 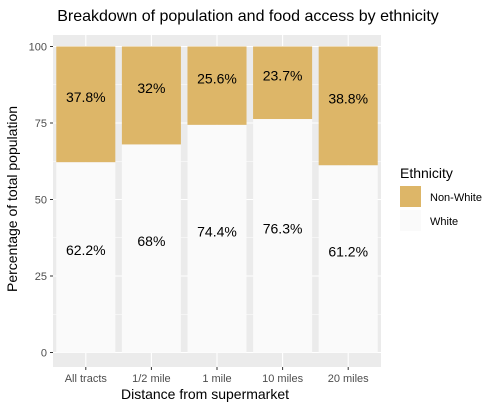 What do you see at coordinates (283, 228) in the screenshot?
I see `bar-label-white: 76.3%` at bounding box center [283, 228].